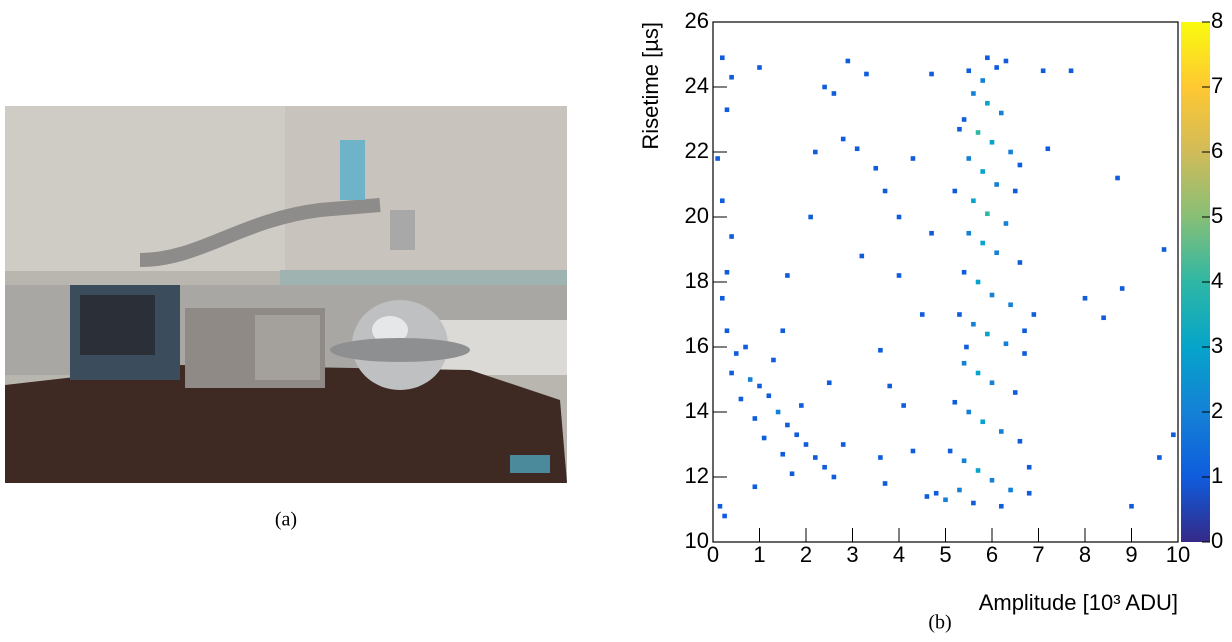  What do you see at coordinates (1217, 540) in the screenshot?
I see `z-tick-label: 0` at bounding box center [1217, 540].